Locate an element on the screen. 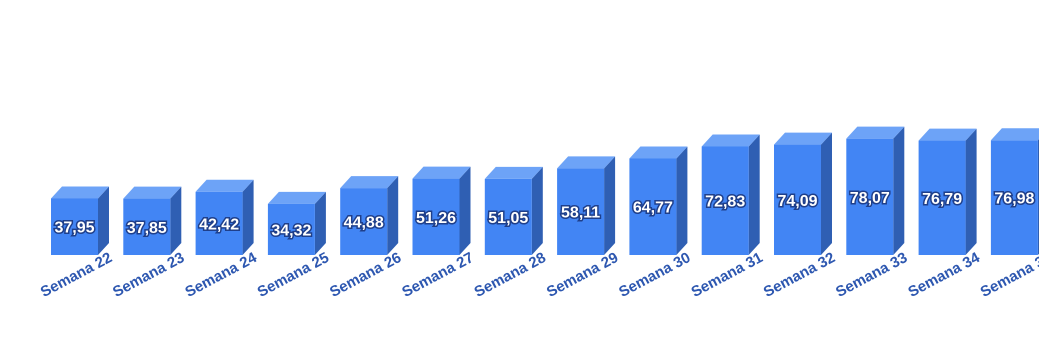 Image resolution: width=1039 pixels, height=350 pixels. category-label: Semana 25 is located at coordinates (293, 275).